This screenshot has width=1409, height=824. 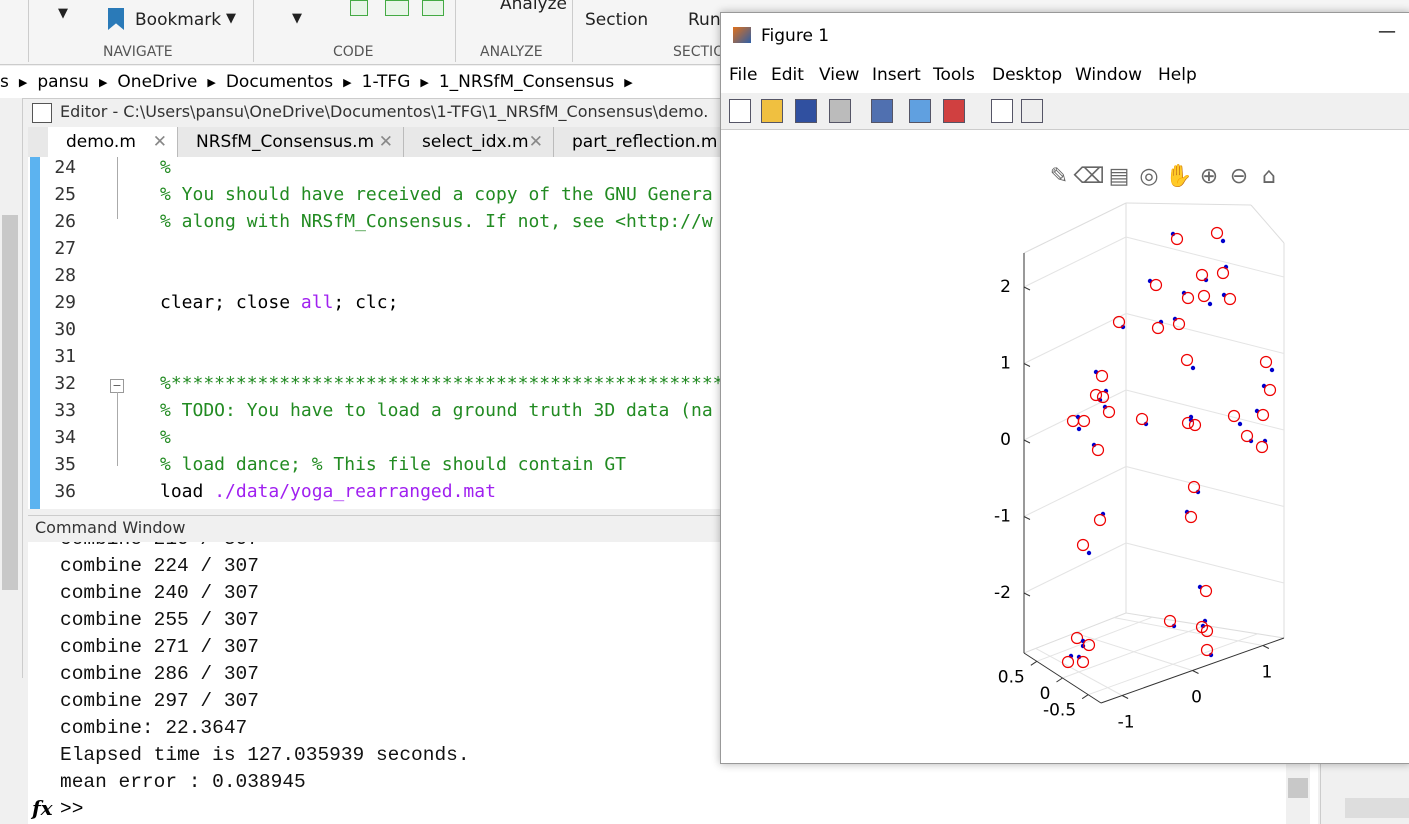 What do you see at coordinates (65, 356) in the screenshot?
I see `line-number: 31` at bounding box center [65, 356].